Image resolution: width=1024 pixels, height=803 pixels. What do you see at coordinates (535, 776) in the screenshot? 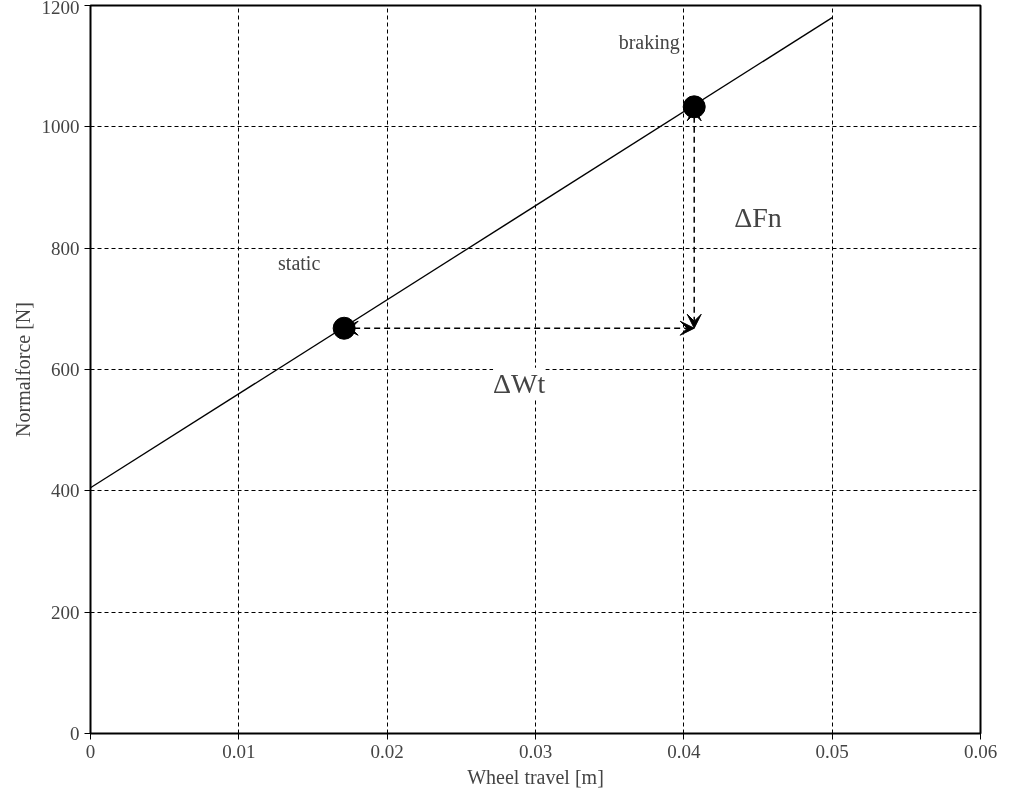
I see `x-axis-title: Wheel travel [m]` at bounding box center [535, 776].